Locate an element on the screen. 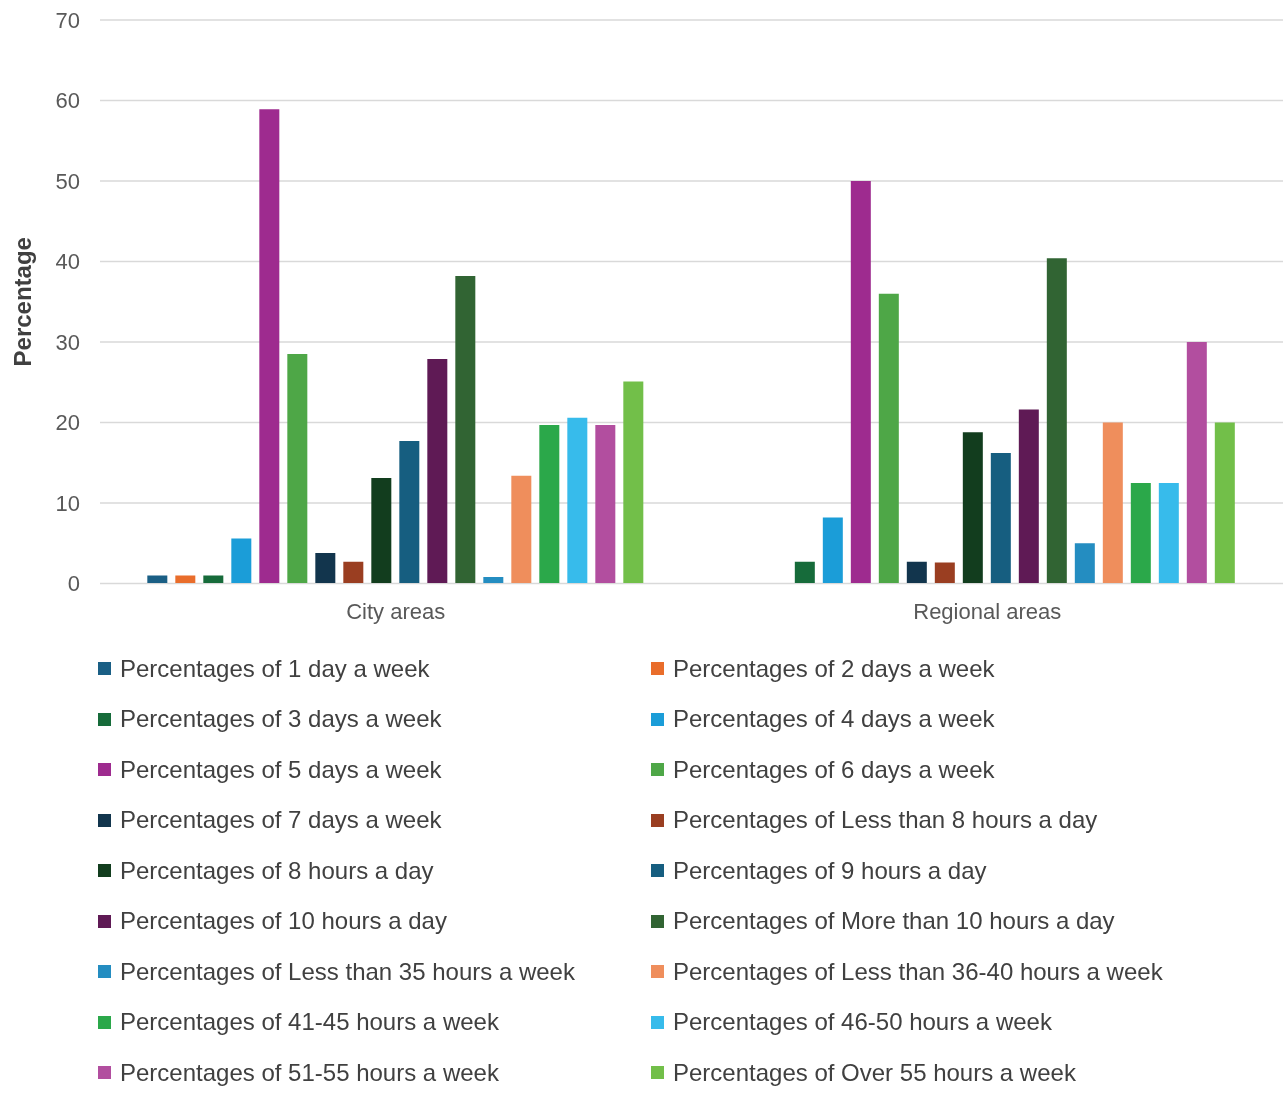  legend-label: Percentages of 7 days a week is located at coordinates (281, 820).